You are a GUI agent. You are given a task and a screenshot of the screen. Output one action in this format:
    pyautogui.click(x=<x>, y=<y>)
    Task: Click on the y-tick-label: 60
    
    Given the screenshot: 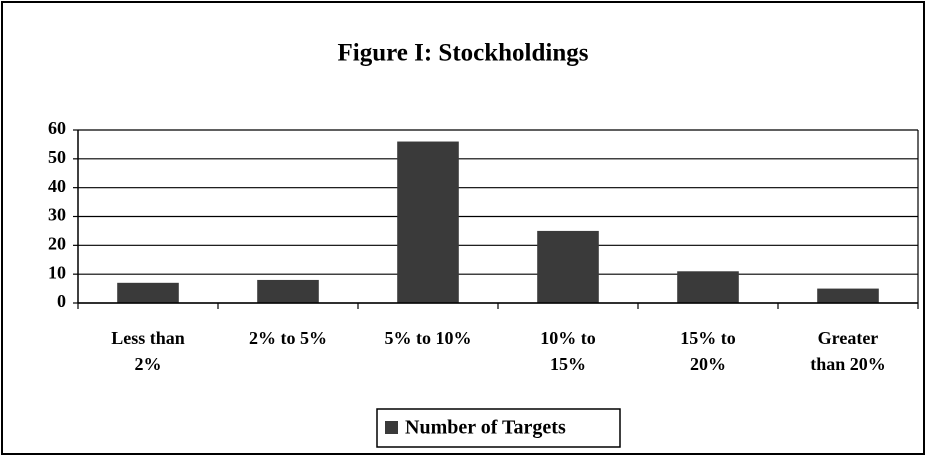 What is the action you would take?
    pyautogui.click(x=57, y=128)
    